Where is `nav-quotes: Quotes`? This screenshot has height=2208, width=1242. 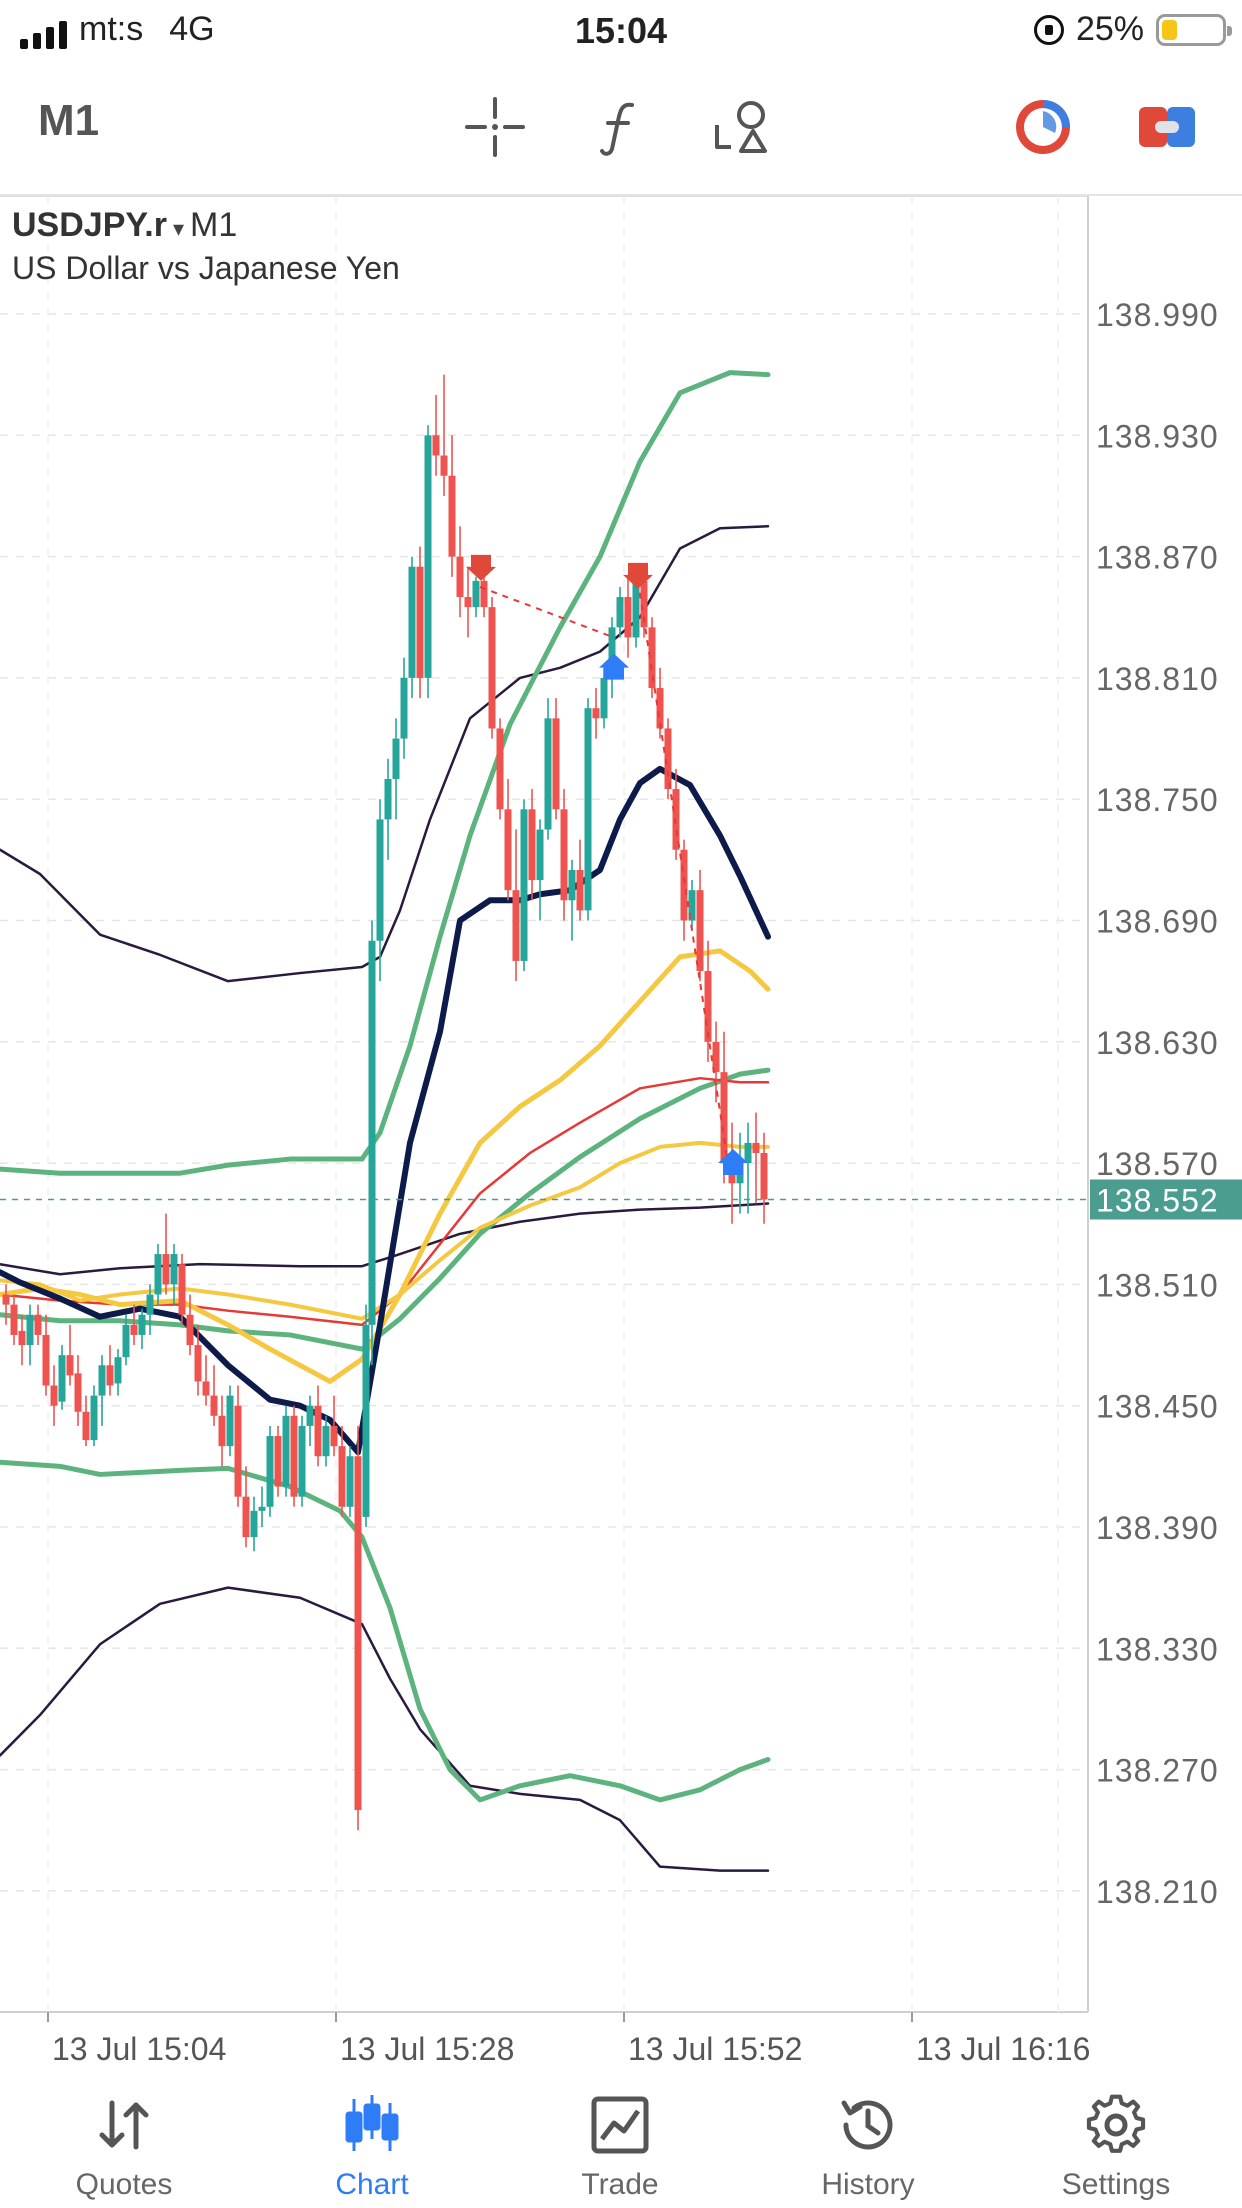
nav-quotes: Quotes is located at coordinates (124, 2137).